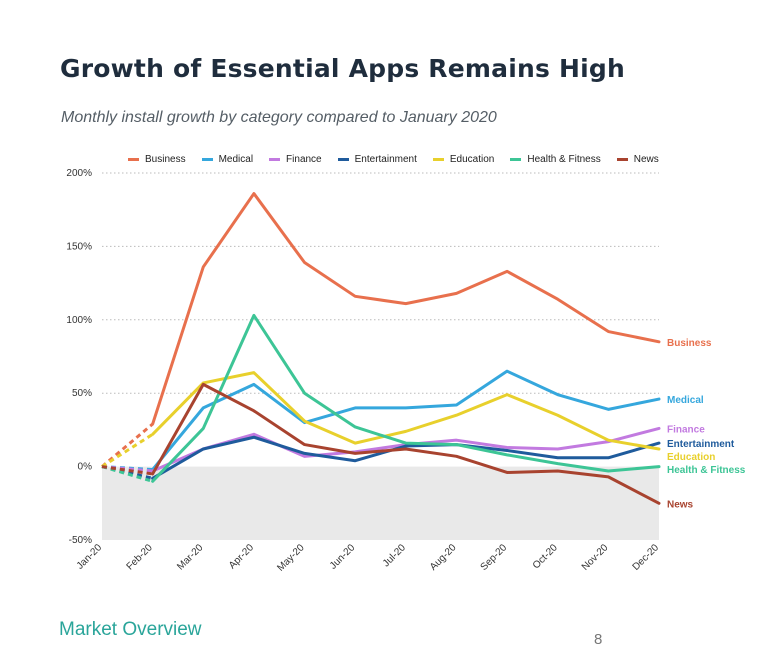 This screenshot has width=768, height=660. Describe the element at coordinates (140, 557) in the screenshot. I see `x-tick-label: Feb-20` at that location.